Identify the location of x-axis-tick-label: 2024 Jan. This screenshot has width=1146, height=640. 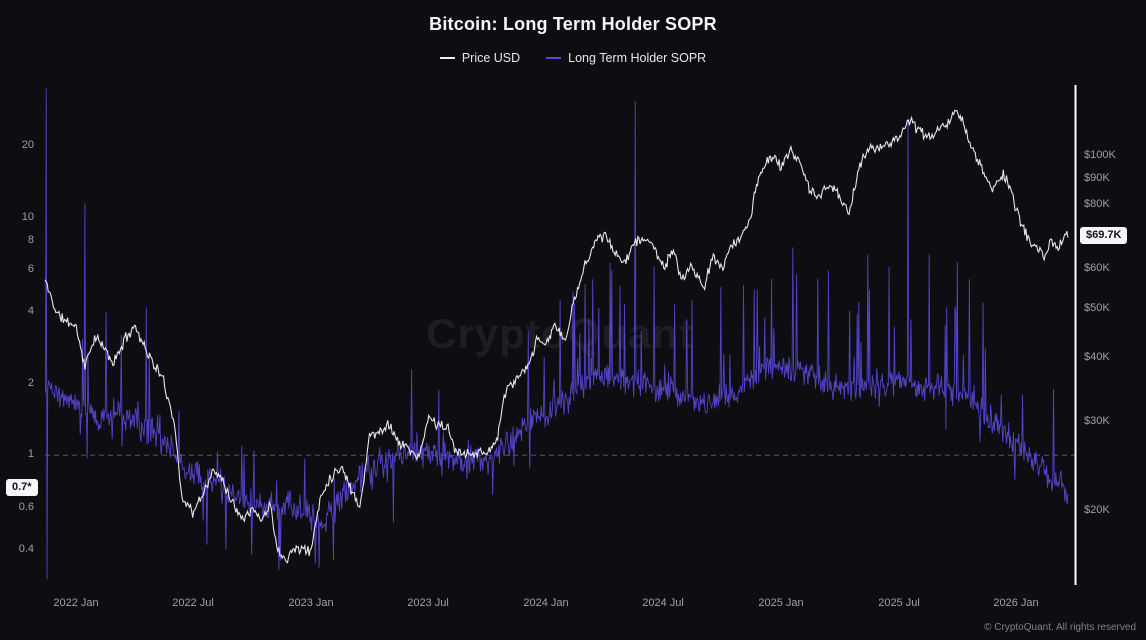
(546, 603).